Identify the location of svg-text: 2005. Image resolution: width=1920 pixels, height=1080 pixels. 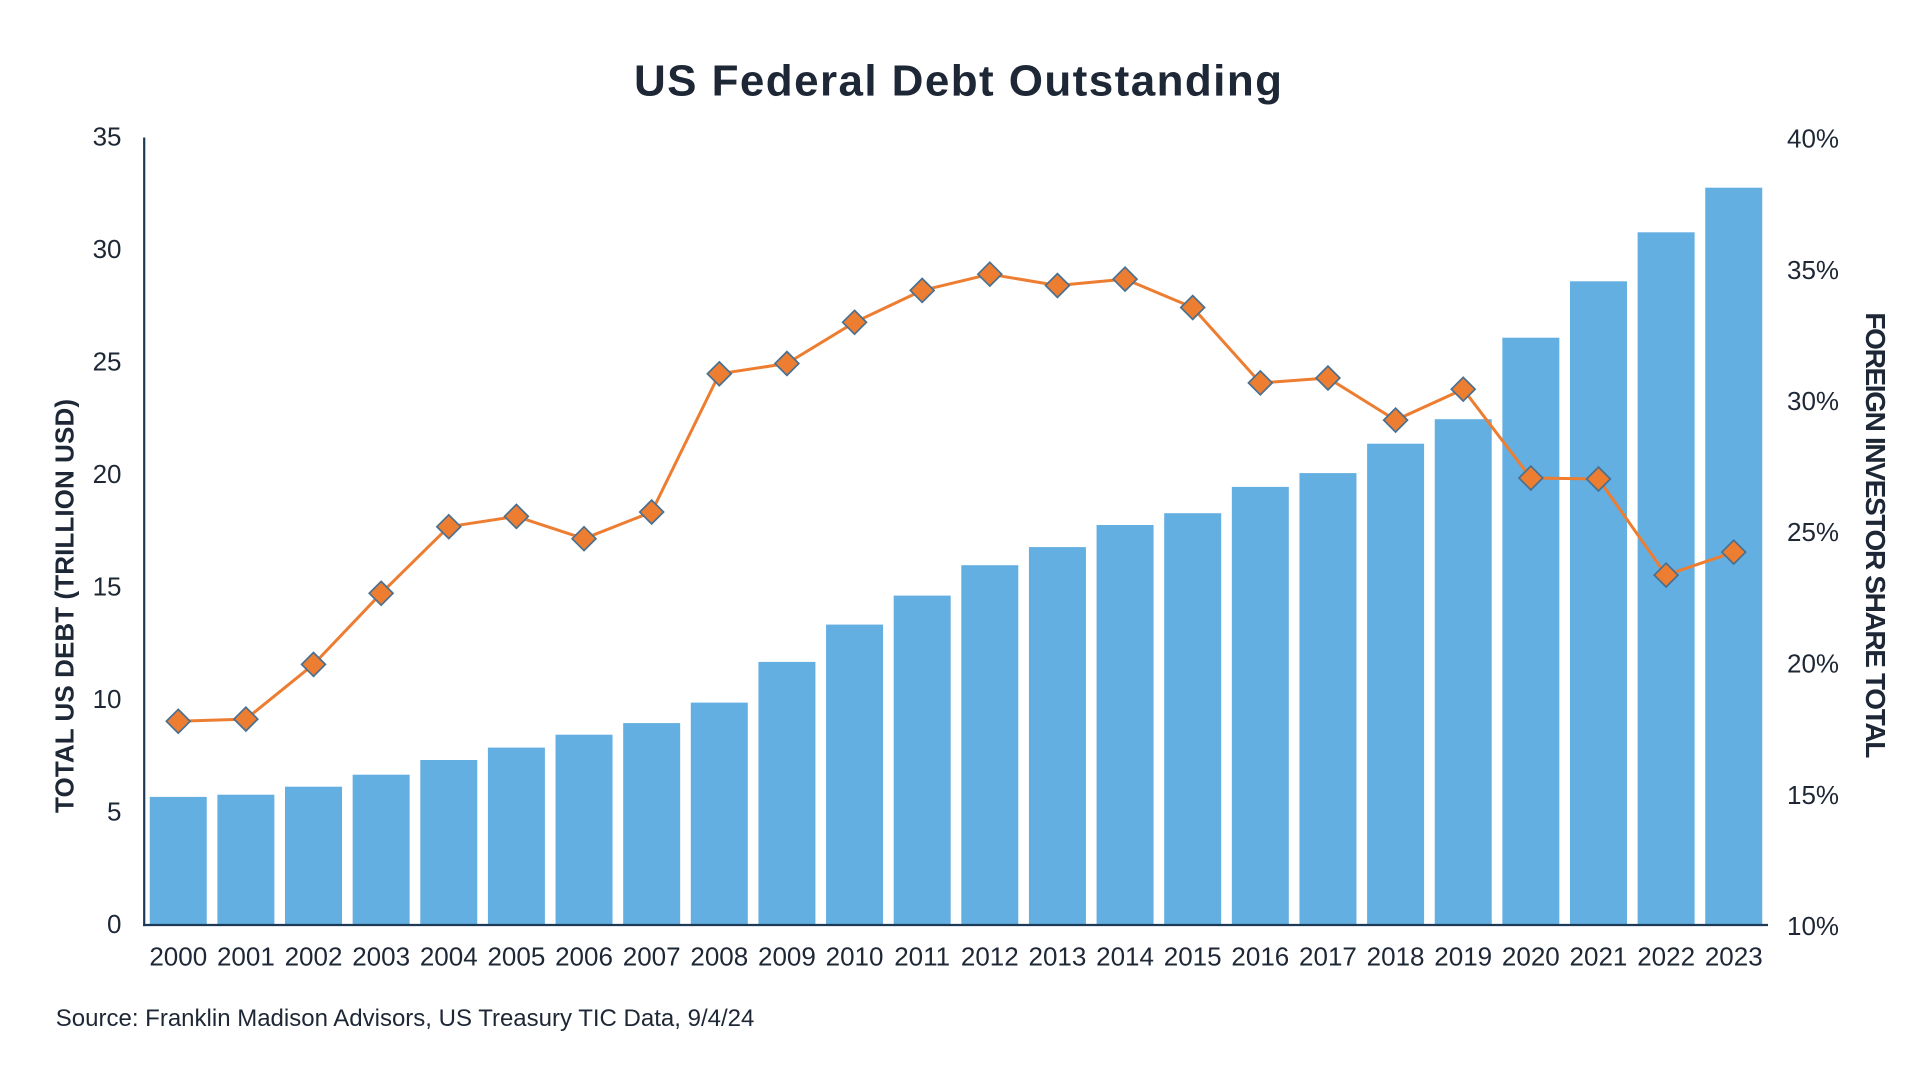
(516, 957).